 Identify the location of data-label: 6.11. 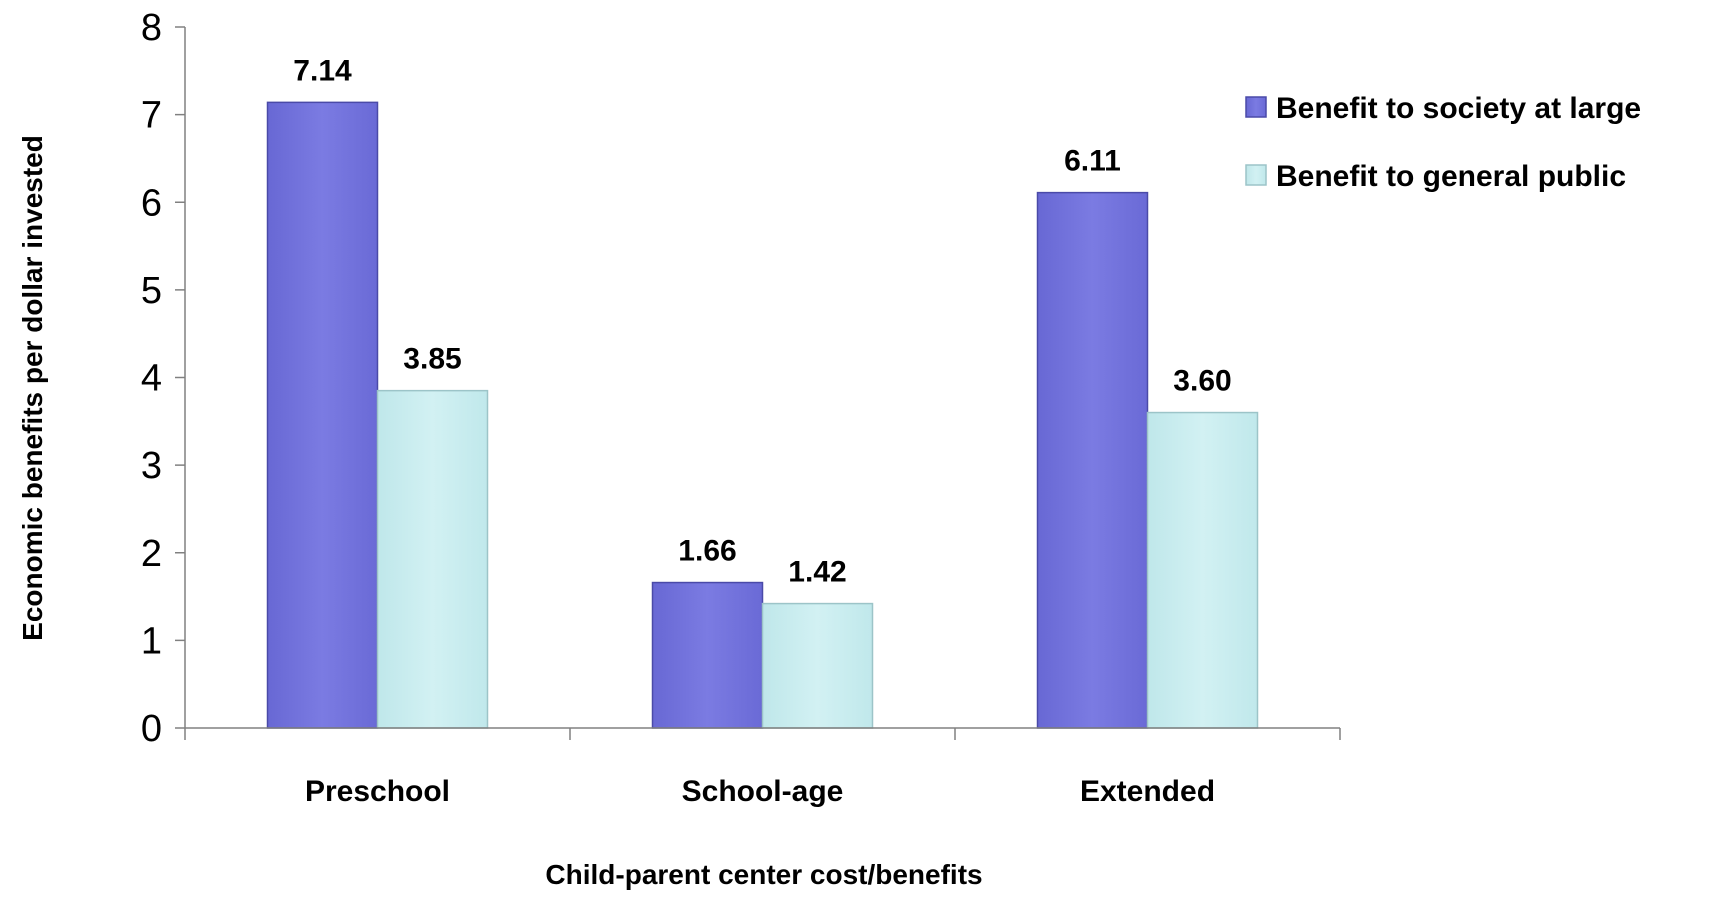
(1092, 161).